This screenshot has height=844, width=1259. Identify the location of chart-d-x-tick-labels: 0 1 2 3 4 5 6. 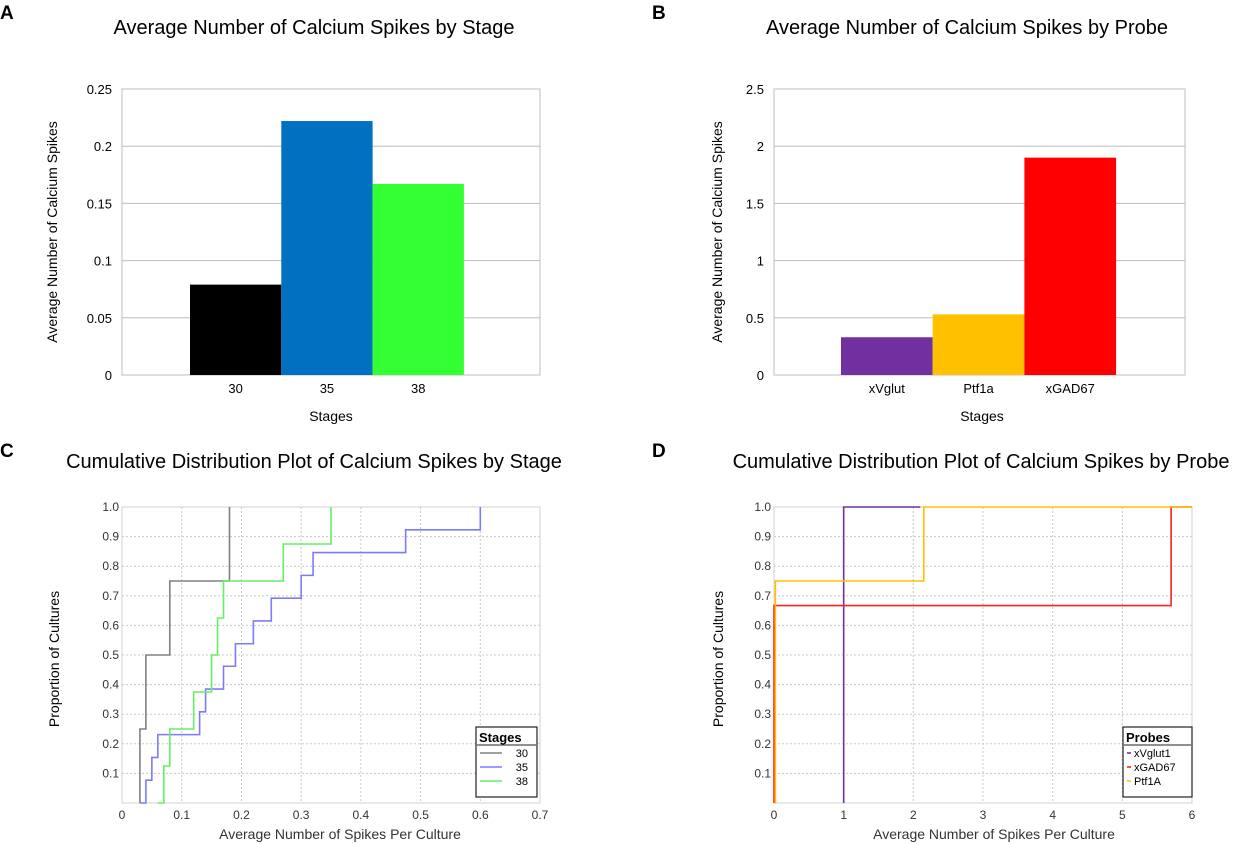
(983, 815).